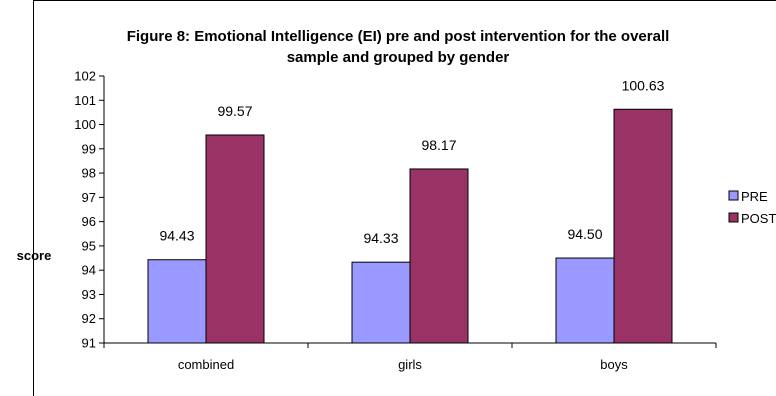  Describe the element at coordinates (89, 270) in the screenshot. I see `y-tick-label: 94` at that location.